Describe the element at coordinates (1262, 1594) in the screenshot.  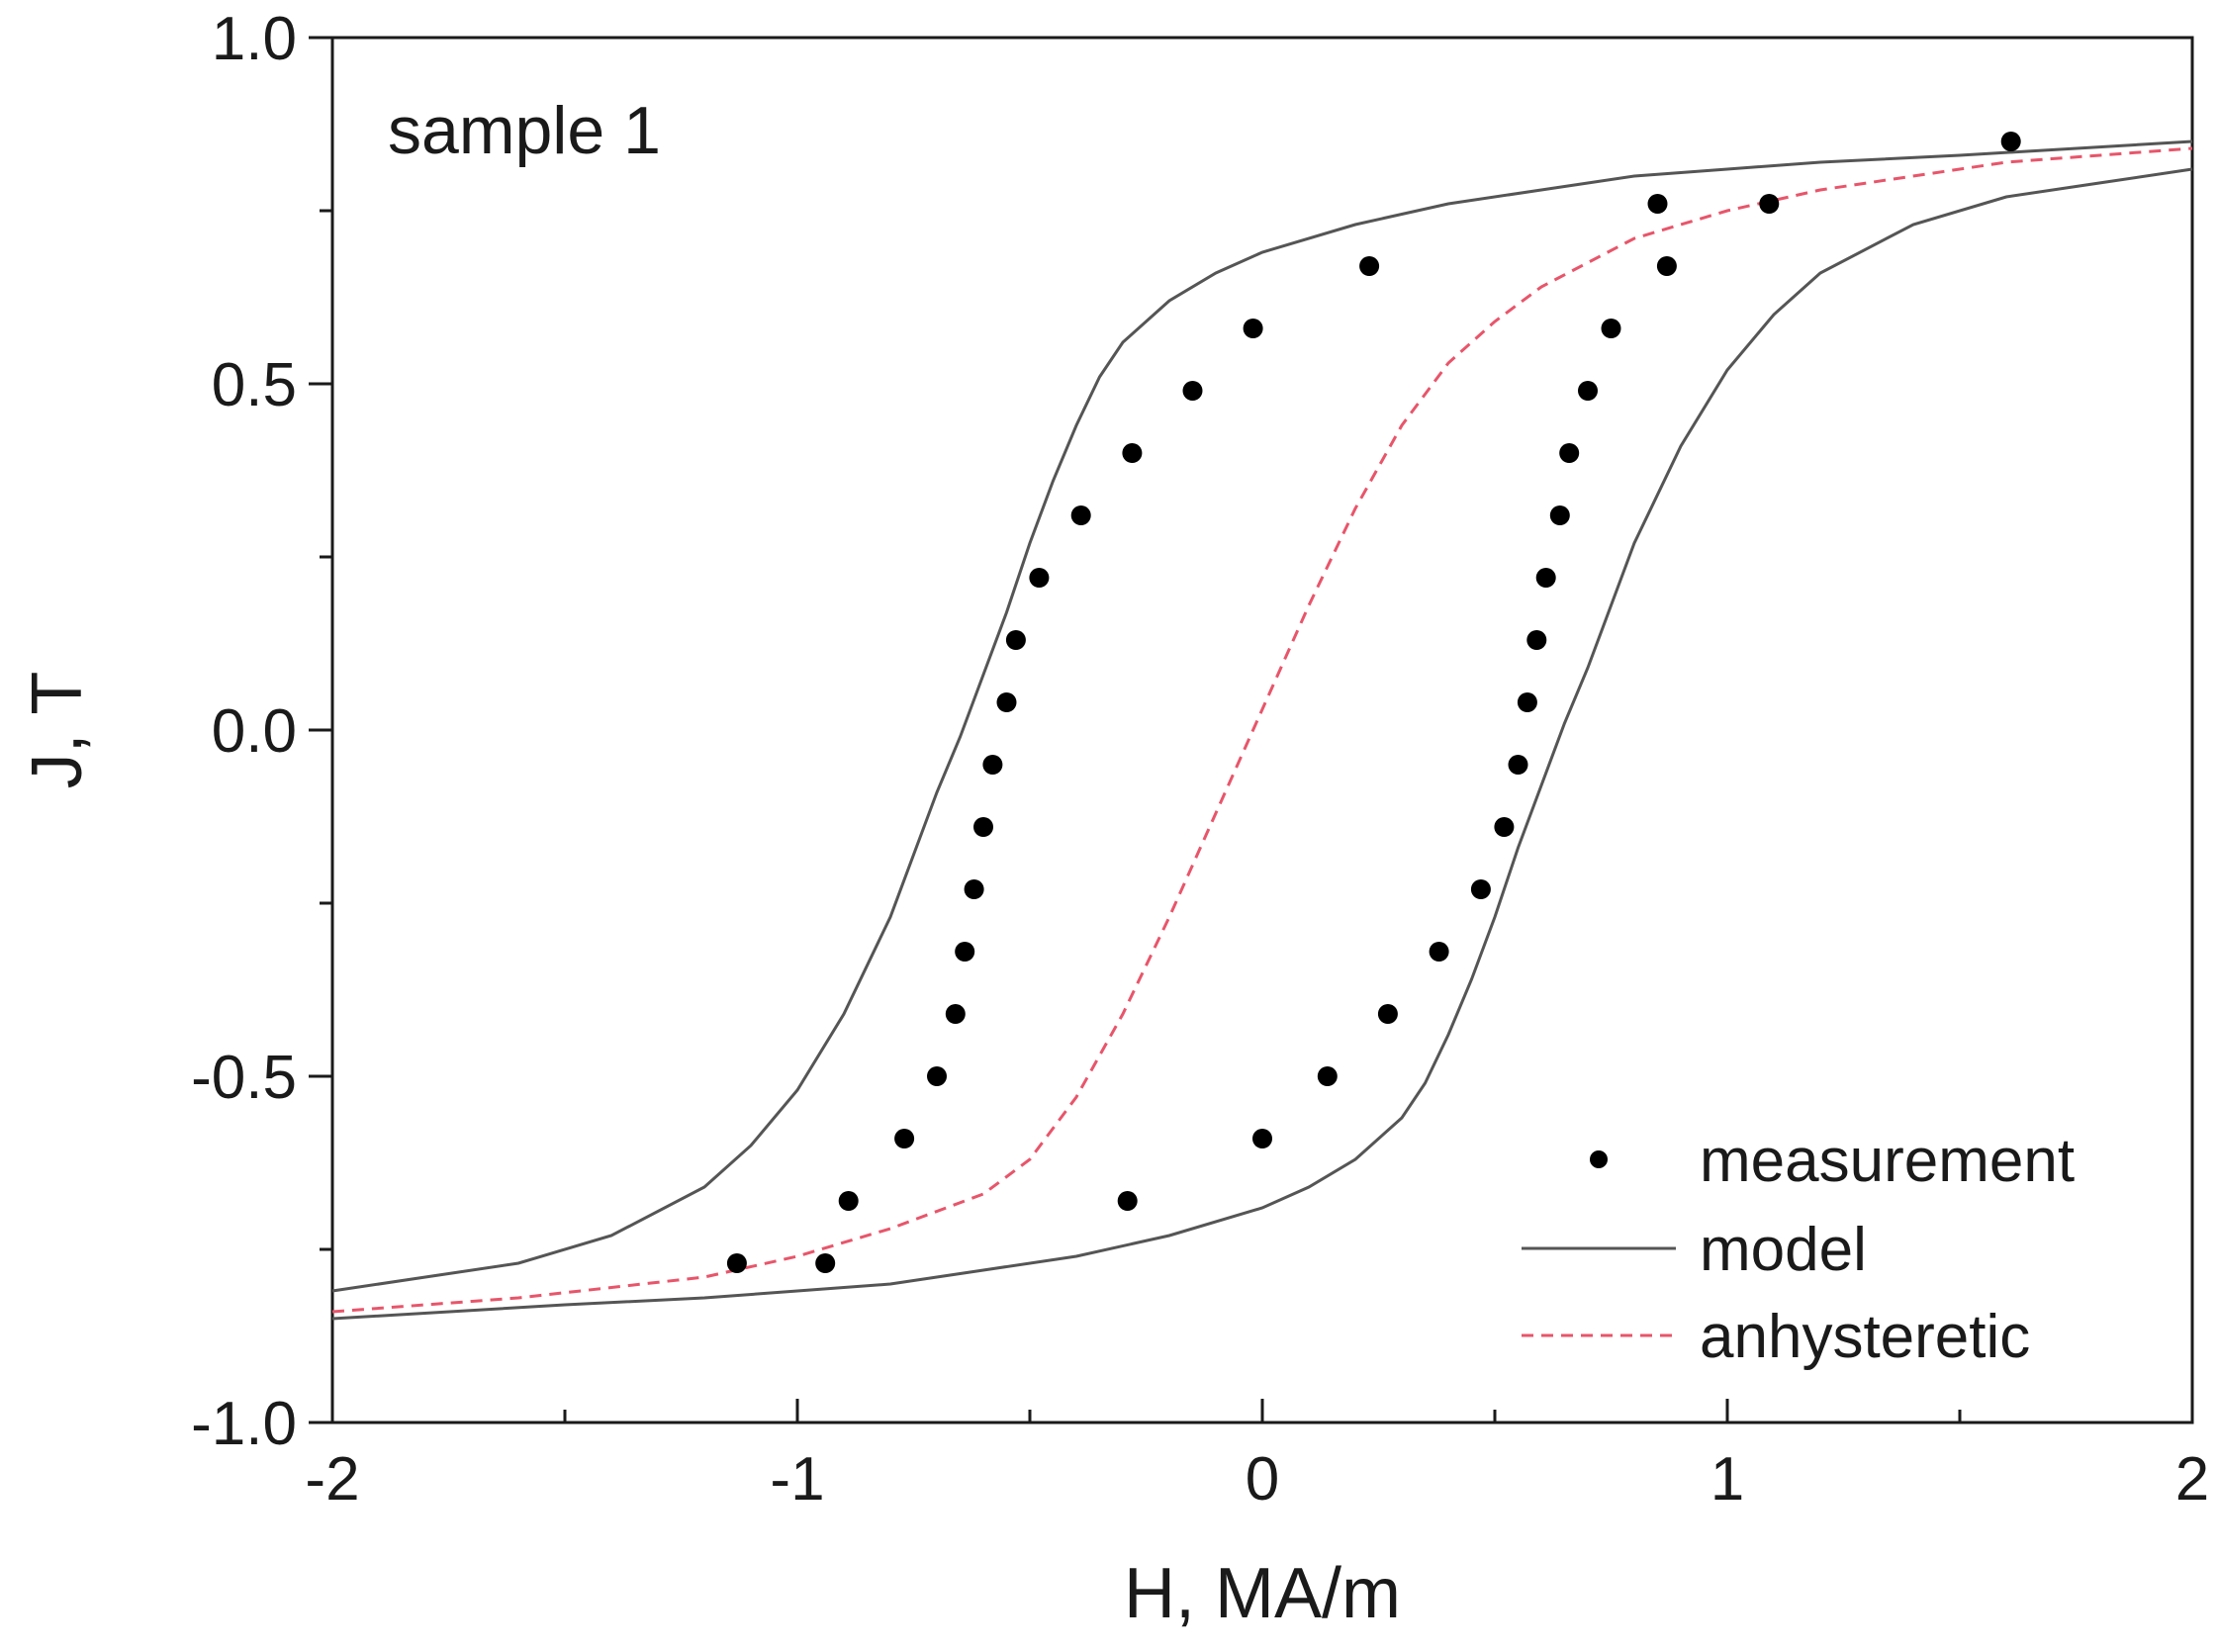
I see `x-axis-title: H, MA/m` at that location.